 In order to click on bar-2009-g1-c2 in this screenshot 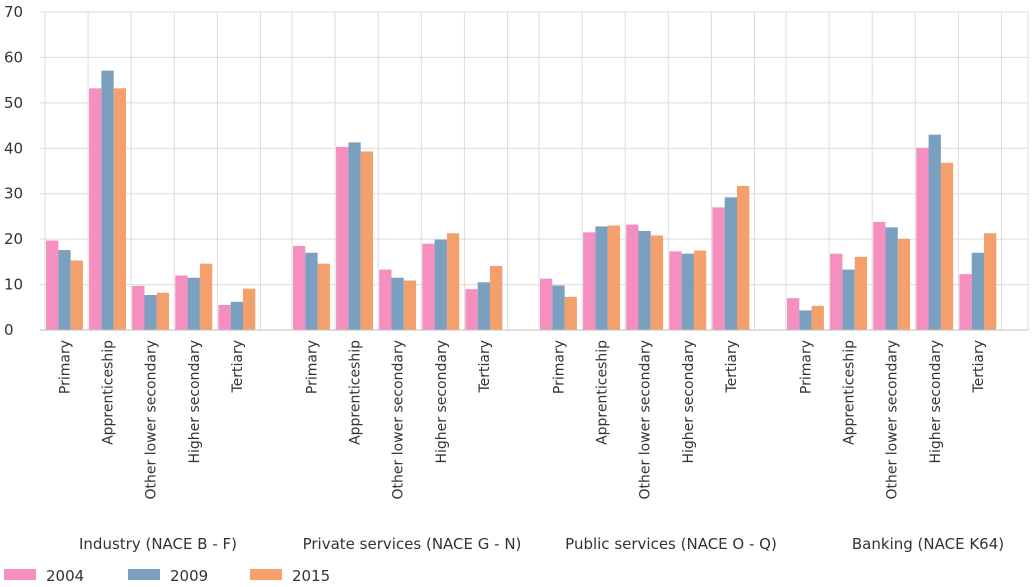, I will do `click(397, 303)`.